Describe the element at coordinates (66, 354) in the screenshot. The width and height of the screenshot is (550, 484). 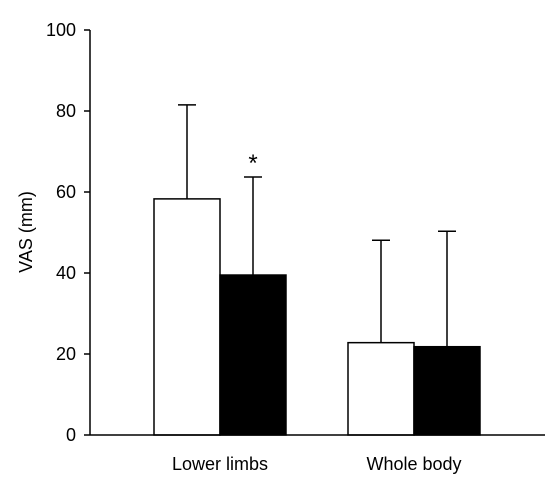
I see `y-tick-label-20: 20` at that location.